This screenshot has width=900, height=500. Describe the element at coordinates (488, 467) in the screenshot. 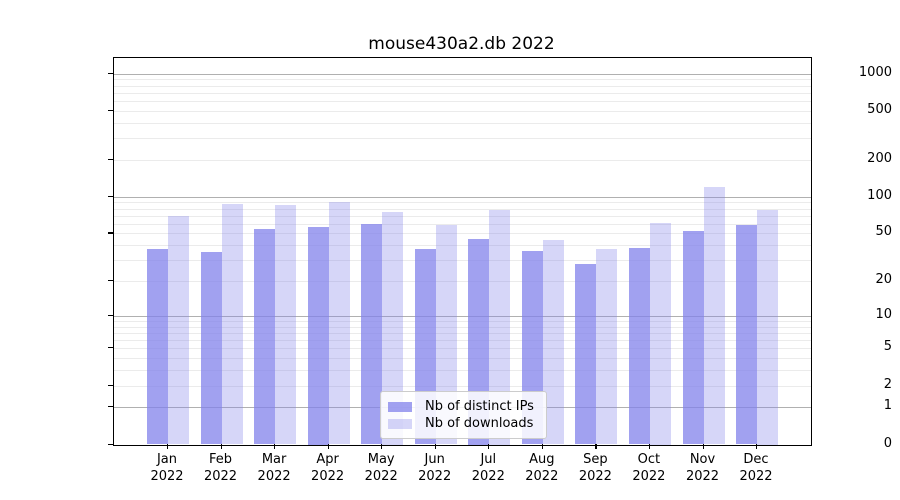

I see `x-tick-label: Jul 2022` at that location.